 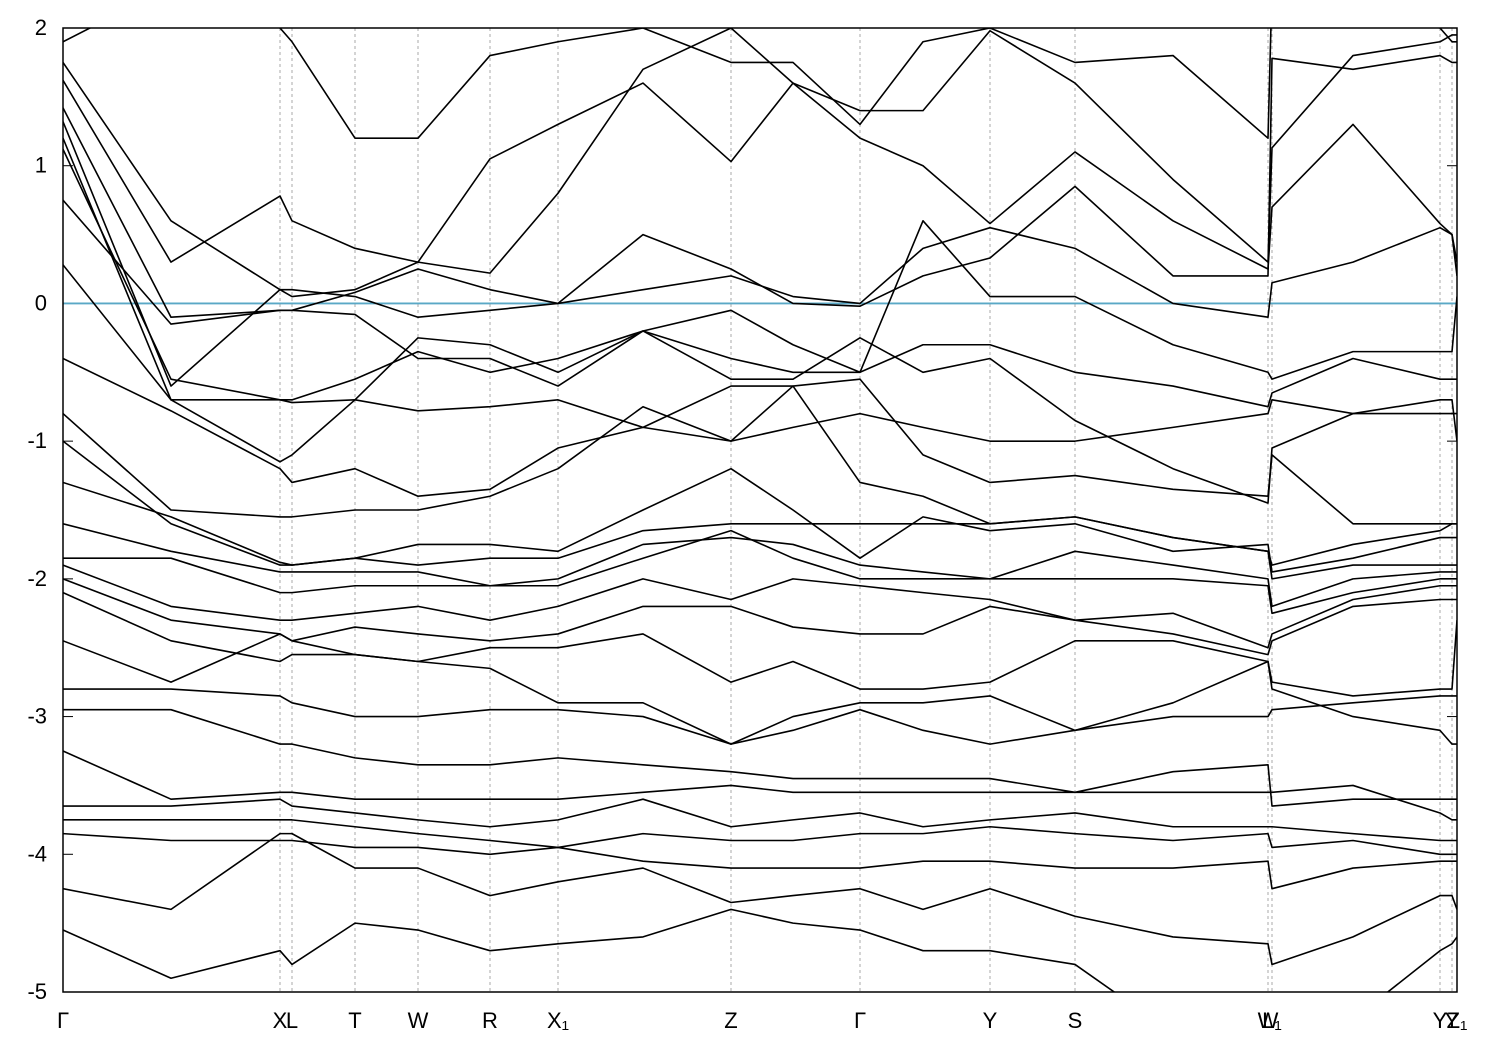 I want to click on y-tick-label: -2, so click(x=37, y=578).